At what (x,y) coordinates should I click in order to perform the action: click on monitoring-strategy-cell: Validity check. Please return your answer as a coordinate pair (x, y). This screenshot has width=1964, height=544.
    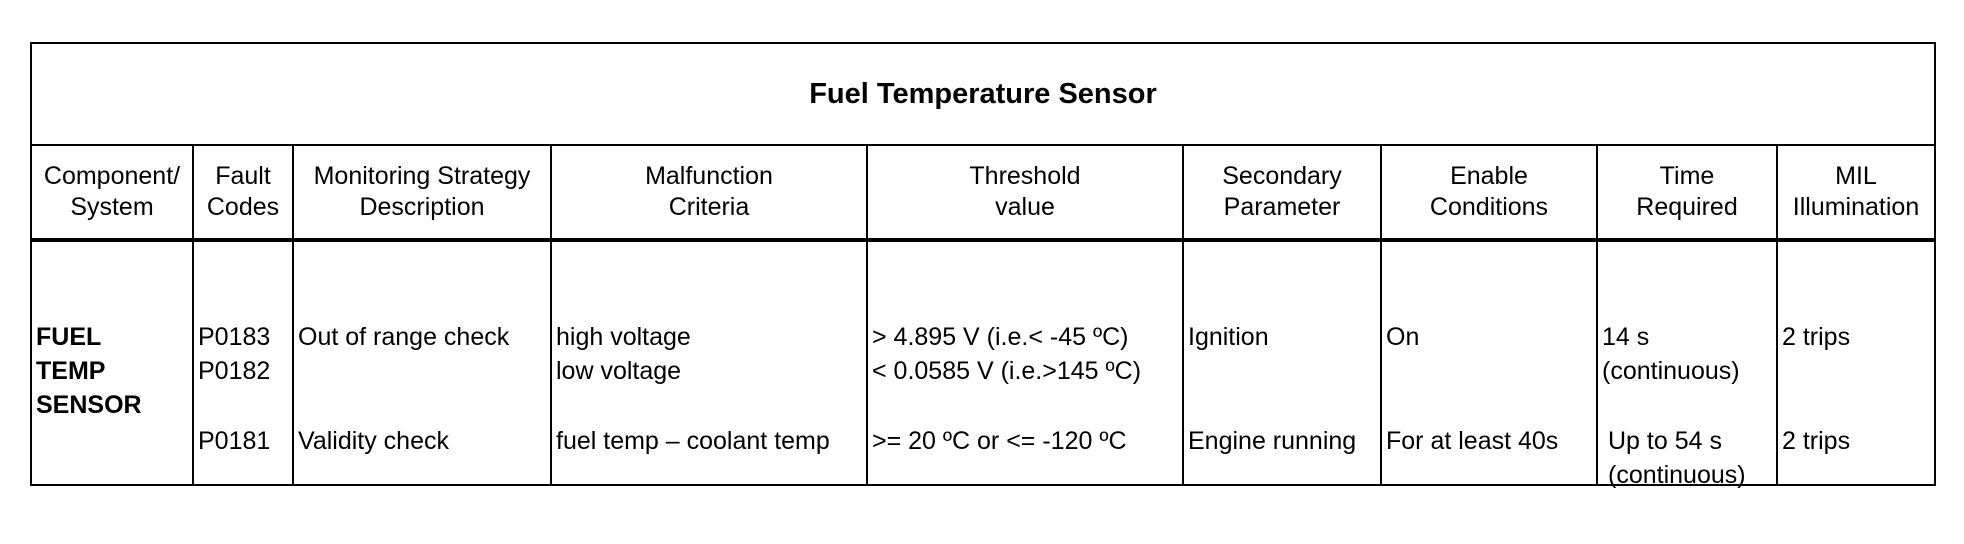
    Looking at the image, I should click on (373, 441).